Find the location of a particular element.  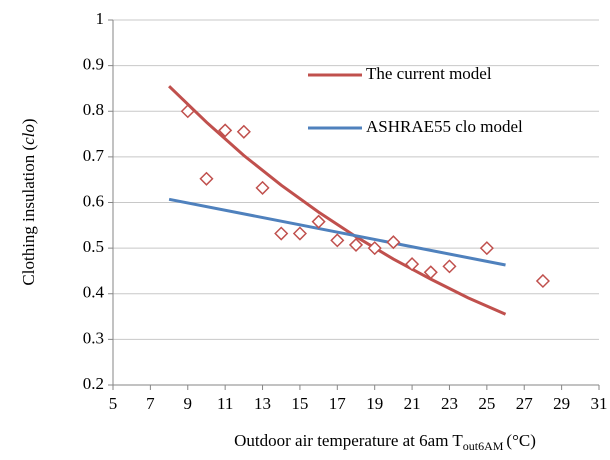

x-tick-label: 5 is located at coordinates (113, 403).